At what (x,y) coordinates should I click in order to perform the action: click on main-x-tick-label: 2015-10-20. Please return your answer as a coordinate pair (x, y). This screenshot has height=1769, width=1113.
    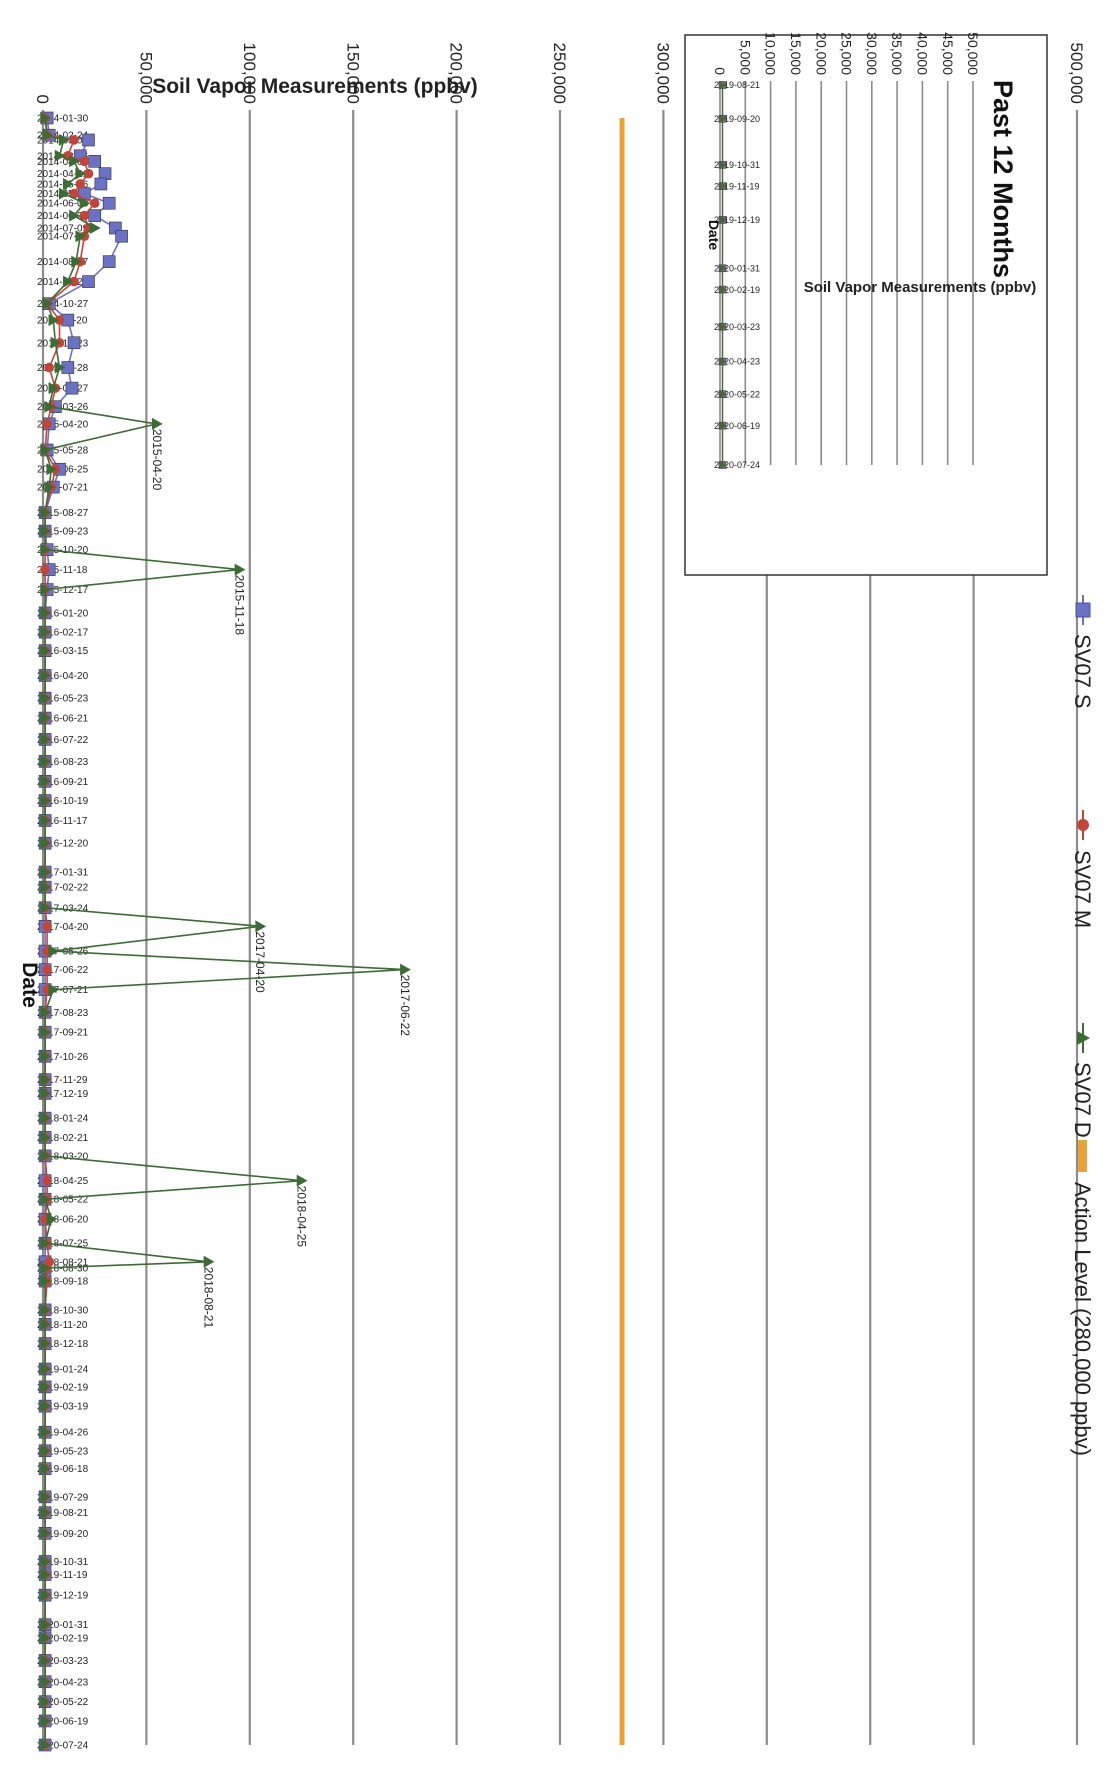
    Looking at the image, I should click on (63, 550).